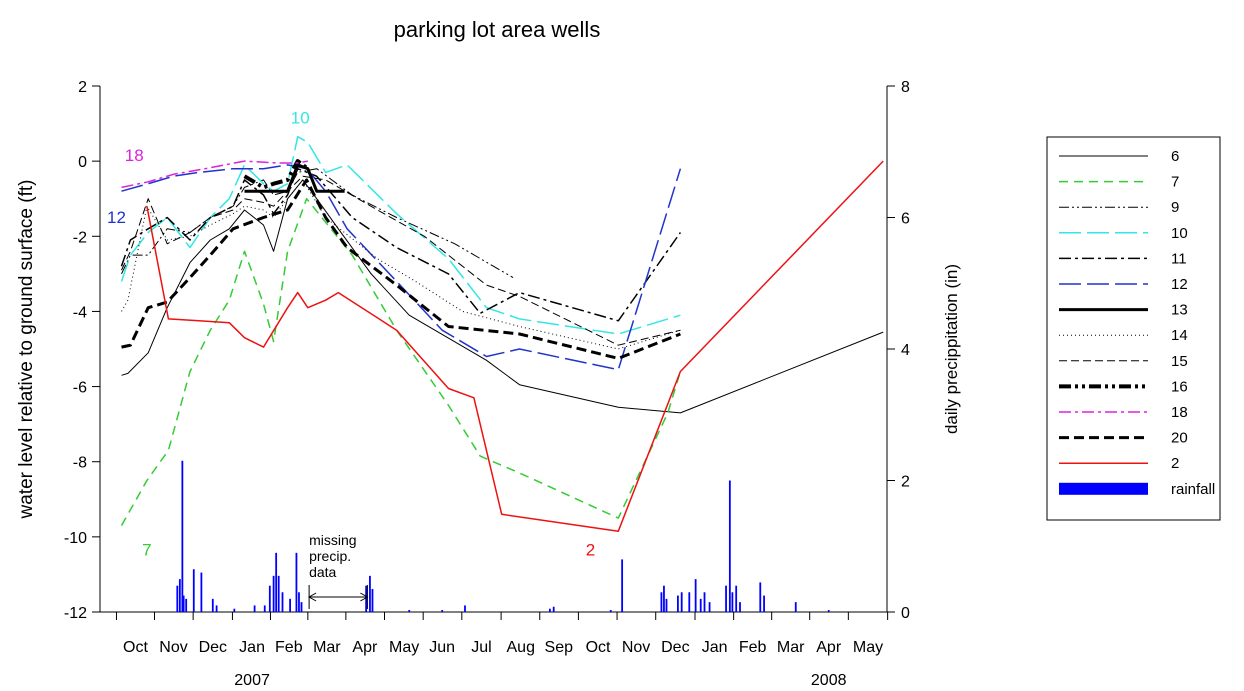 This screenshot has height=691, width=1244. Describe the element at coordinates (1179, 284) in the screenshot. I see `legend-label-12: 12` at that location.